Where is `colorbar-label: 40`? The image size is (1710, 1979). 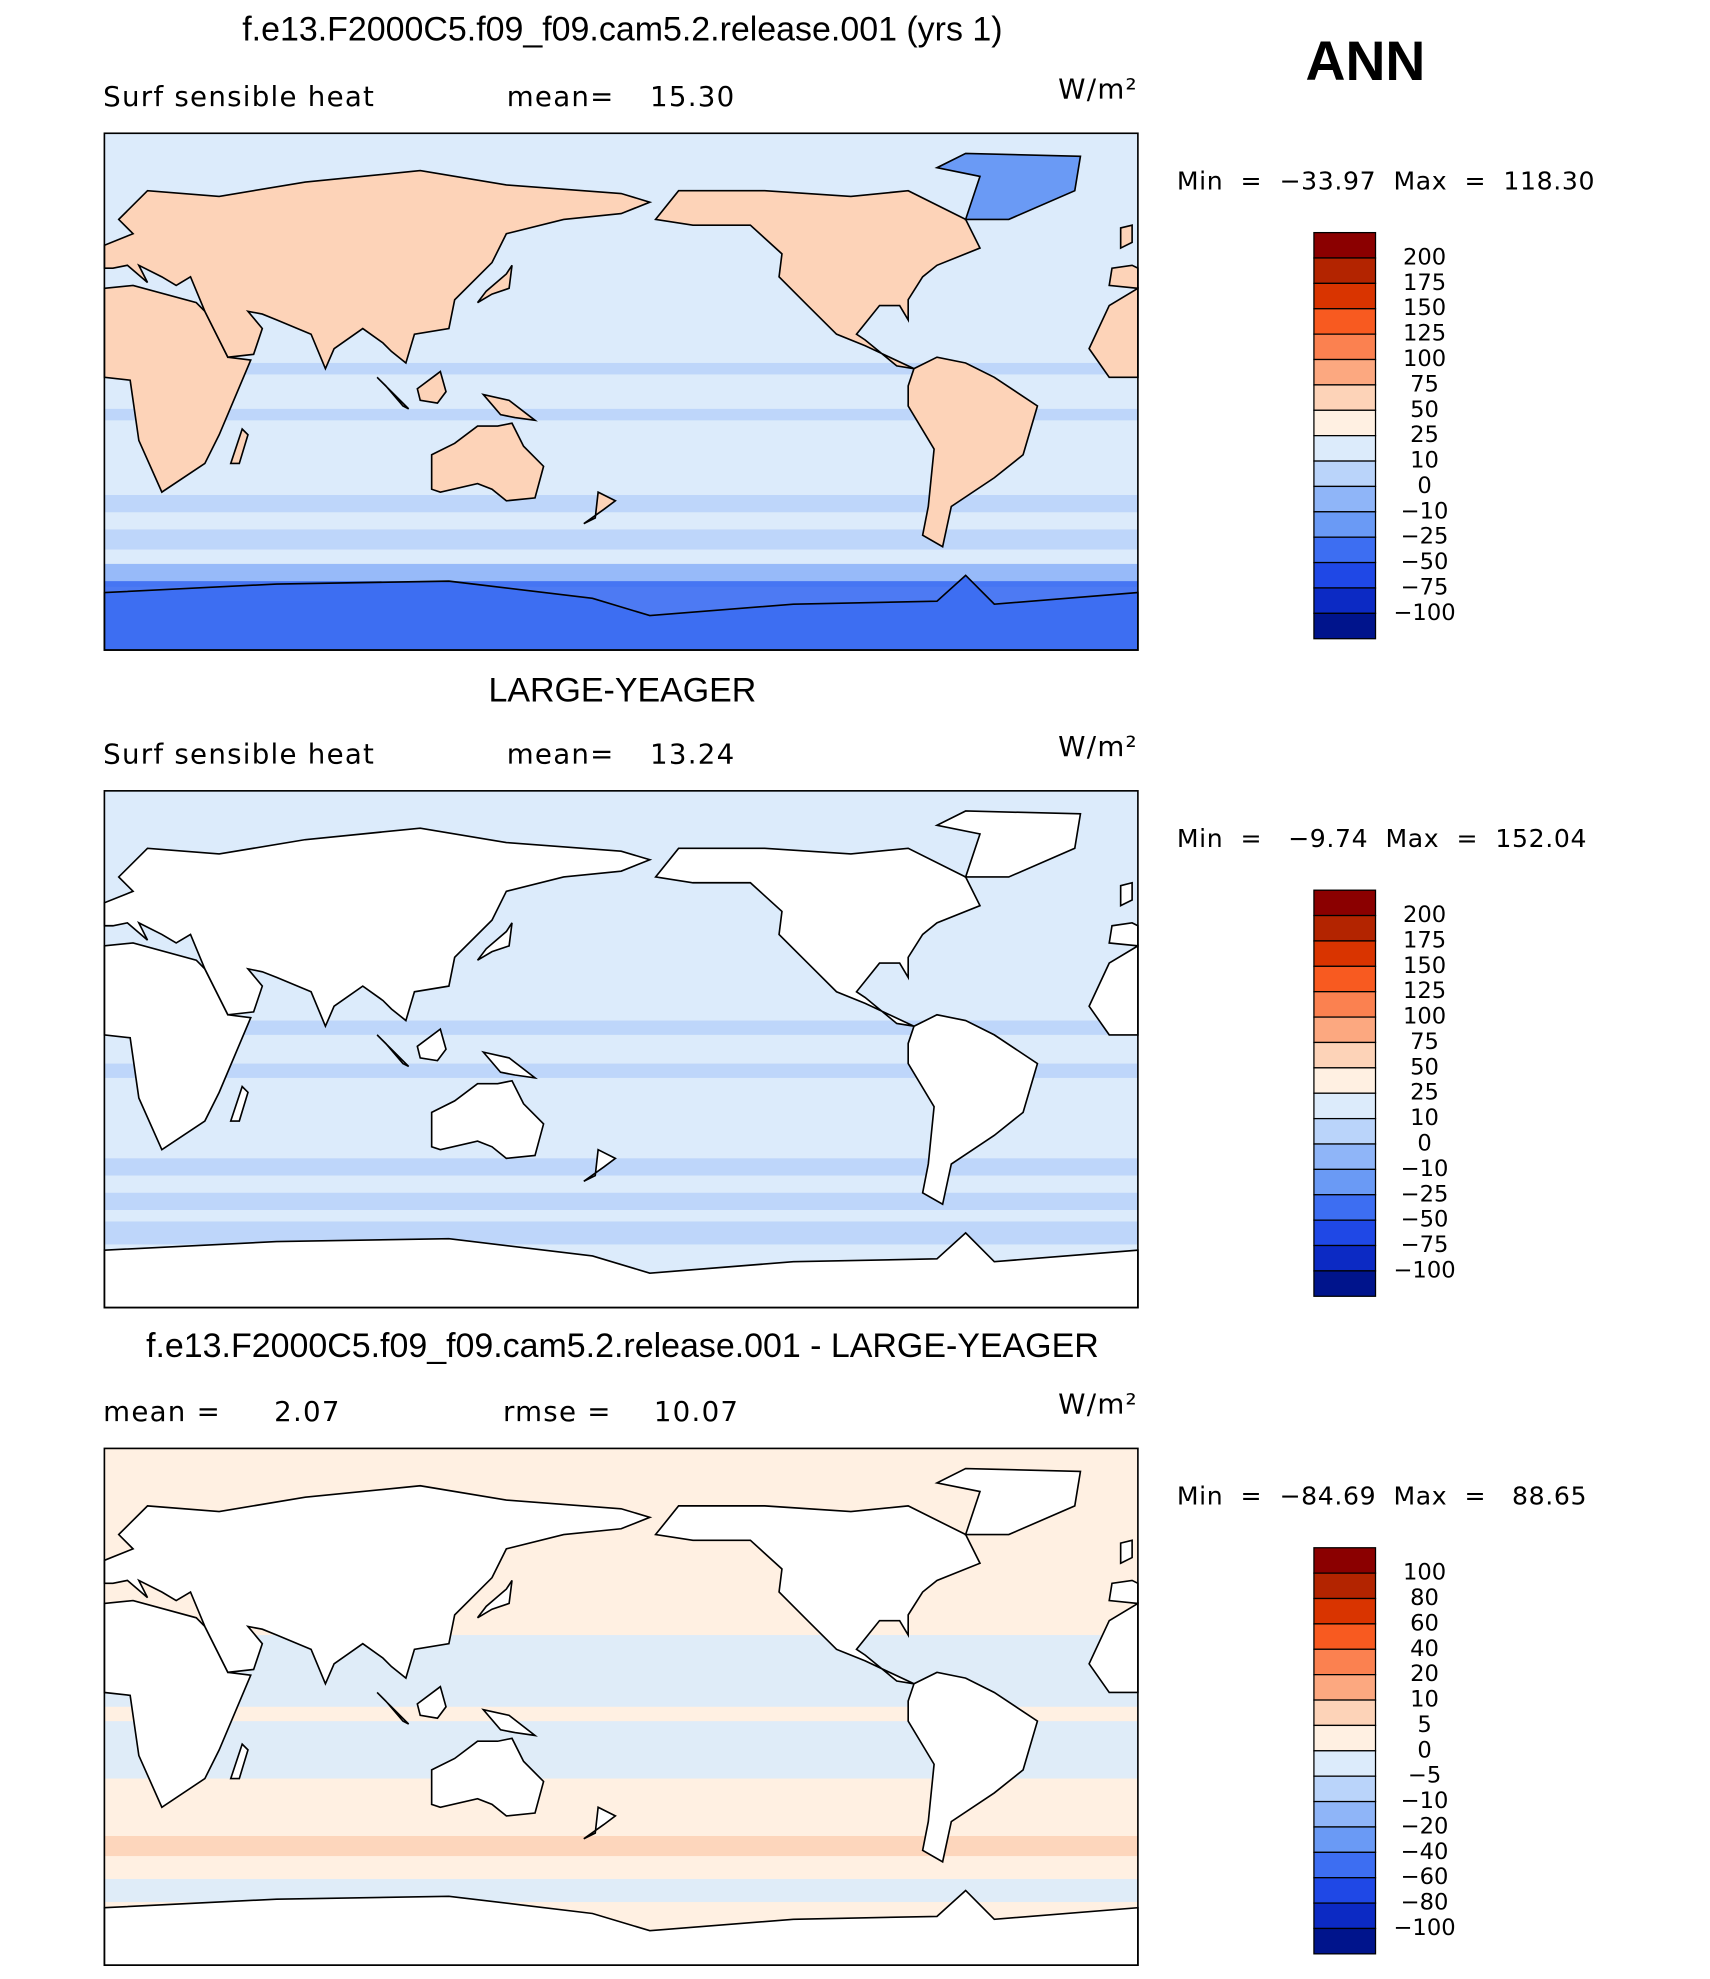 colorbar-label: 40 is located at coordinates (1424, 1649).